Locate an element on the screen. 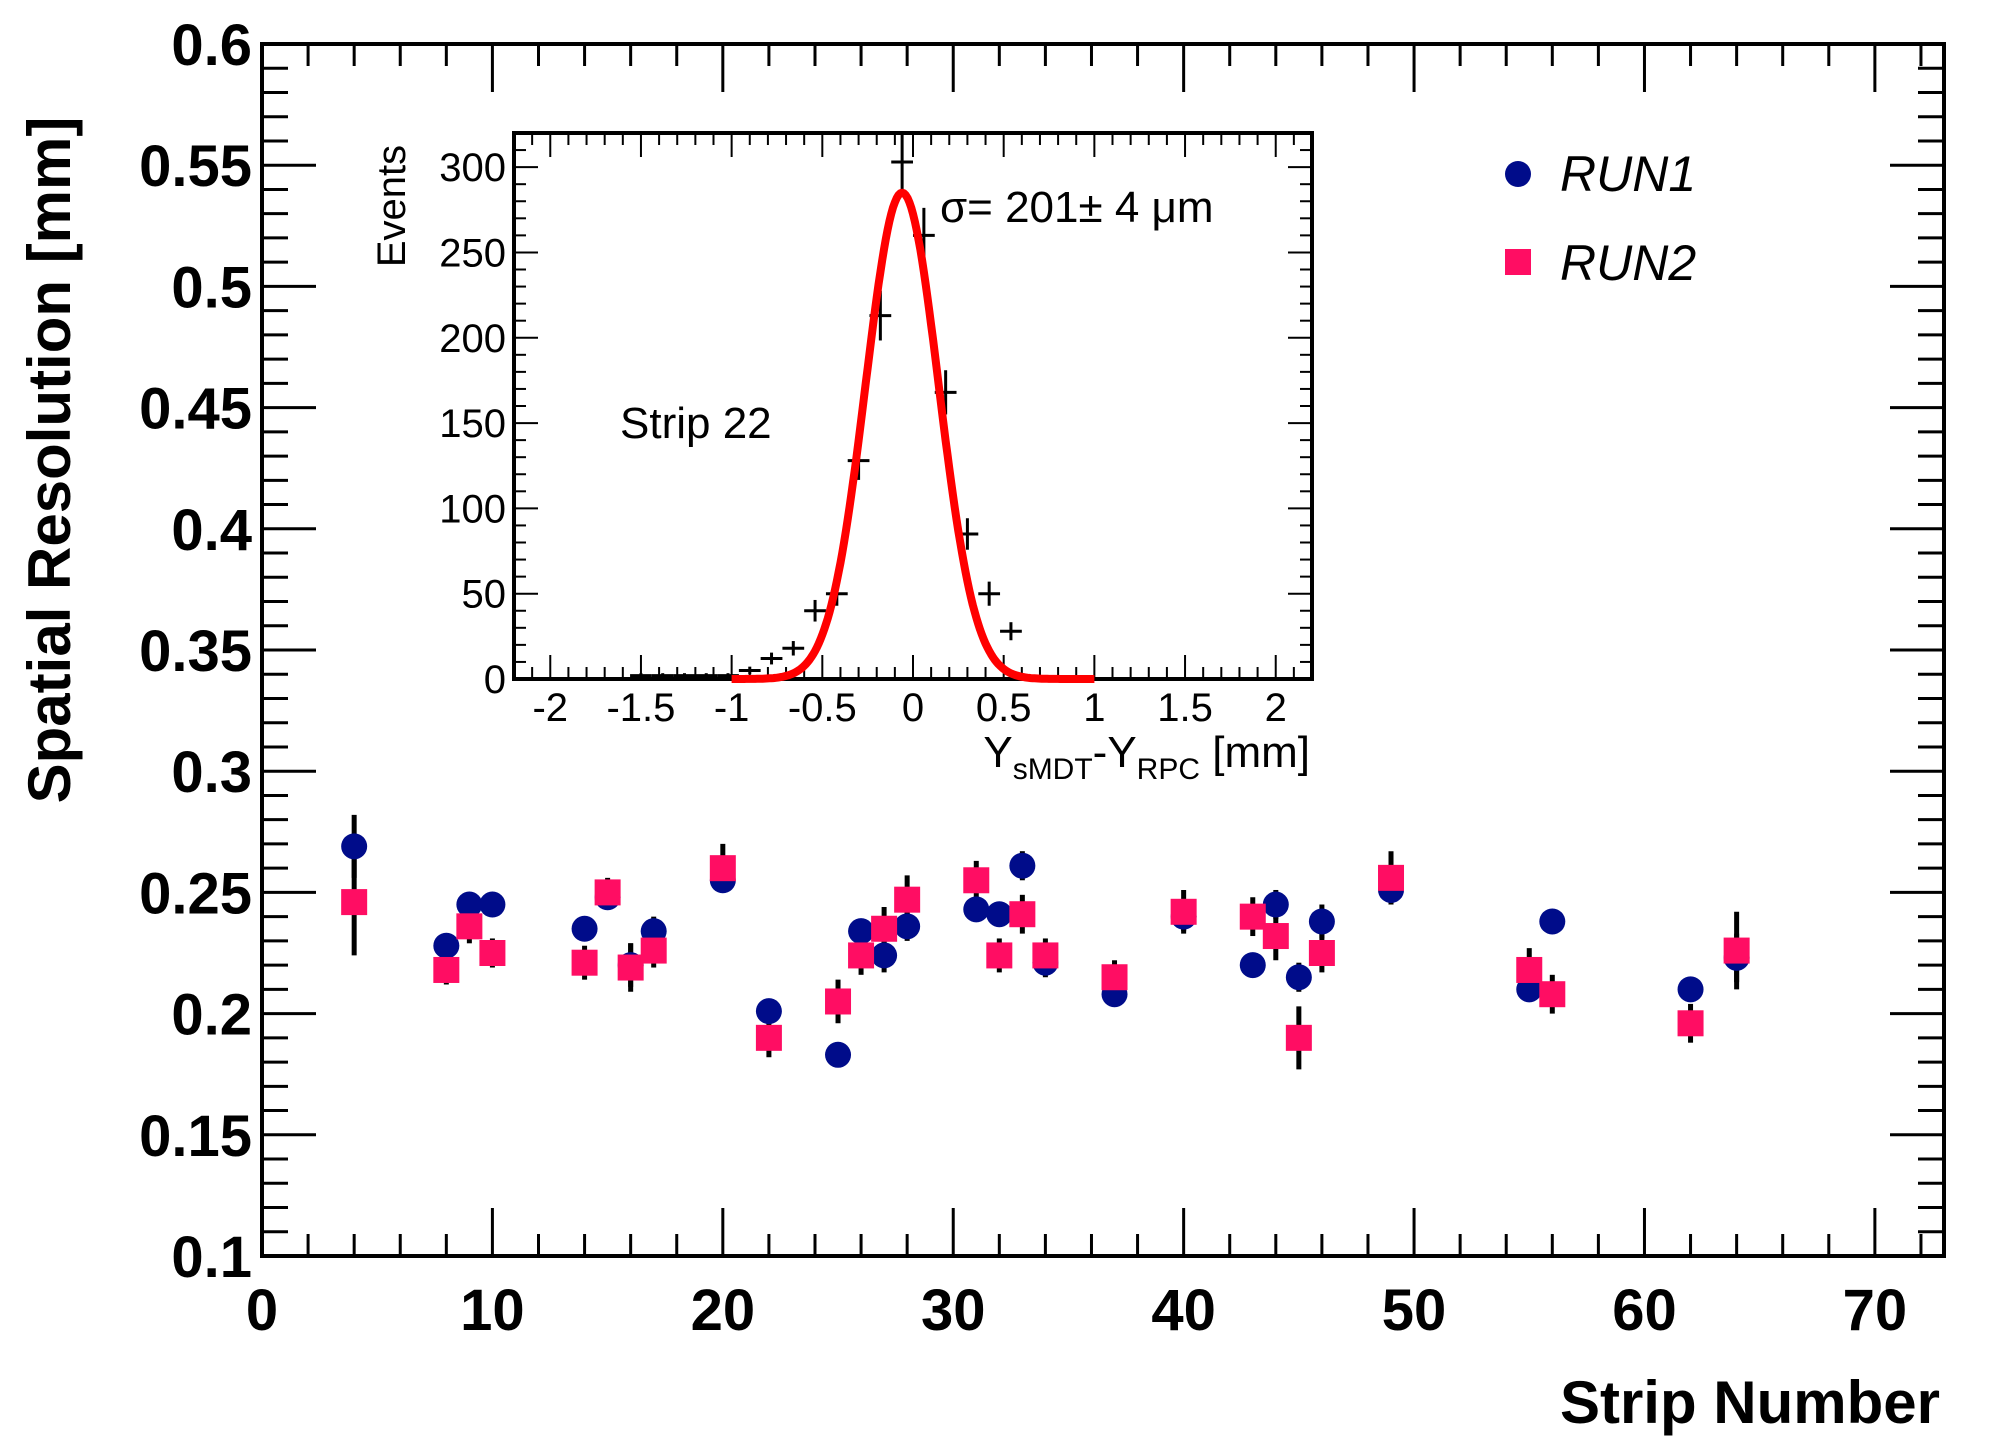 This screenshot has height=1445, width=1997. main-y-tick-label: 0.55 is located at coordinates (195, 166).